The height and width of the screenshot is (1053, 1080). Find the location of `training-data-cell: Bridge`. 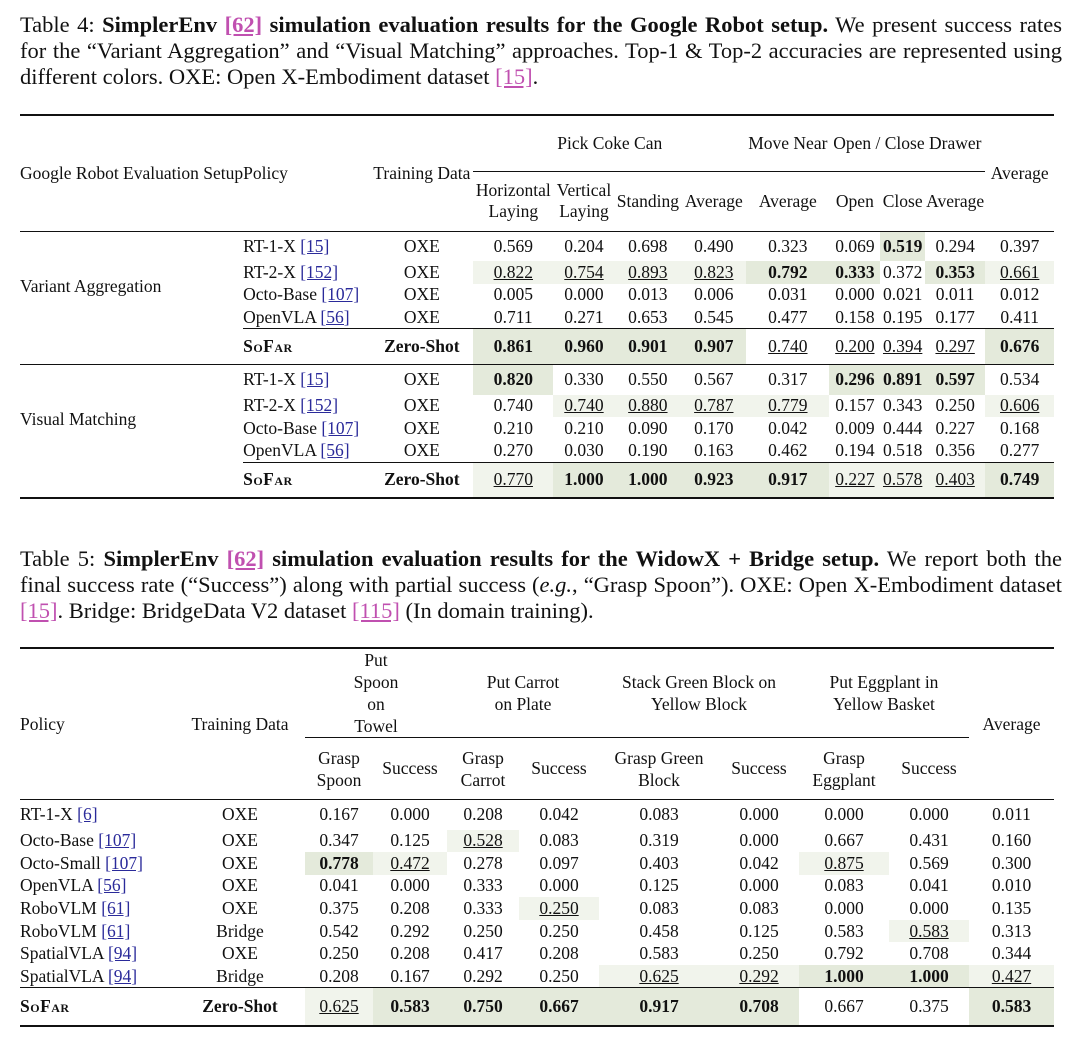

training-data-cell: Bridge is located at coordinates (240, 975).